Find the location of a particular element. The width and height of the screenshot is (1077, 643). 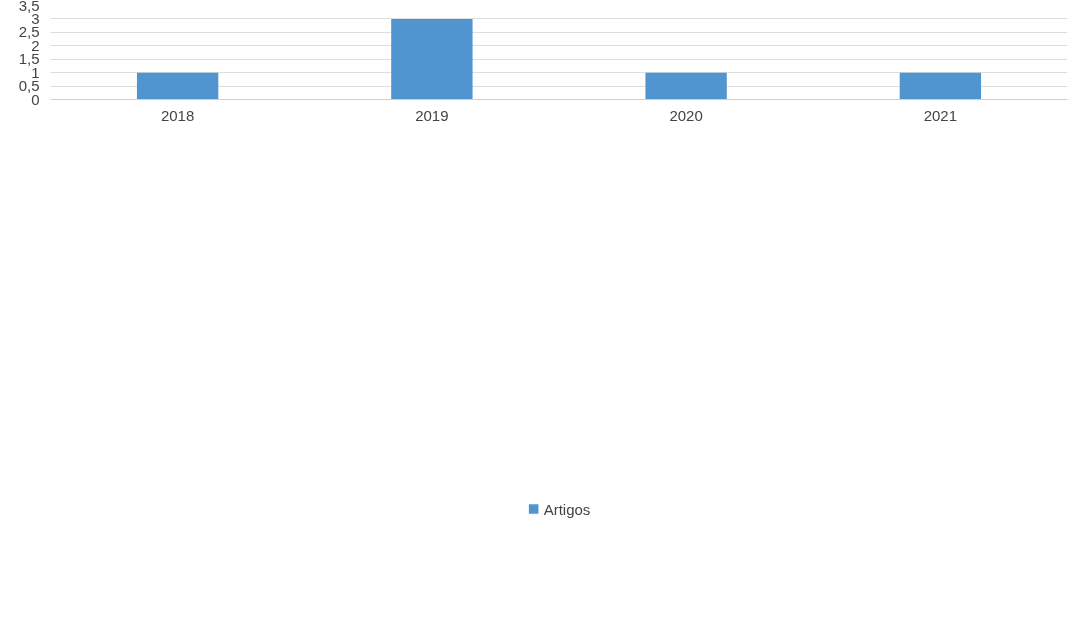

x-tick-label: 2019 is located at coordinates (432, 115).